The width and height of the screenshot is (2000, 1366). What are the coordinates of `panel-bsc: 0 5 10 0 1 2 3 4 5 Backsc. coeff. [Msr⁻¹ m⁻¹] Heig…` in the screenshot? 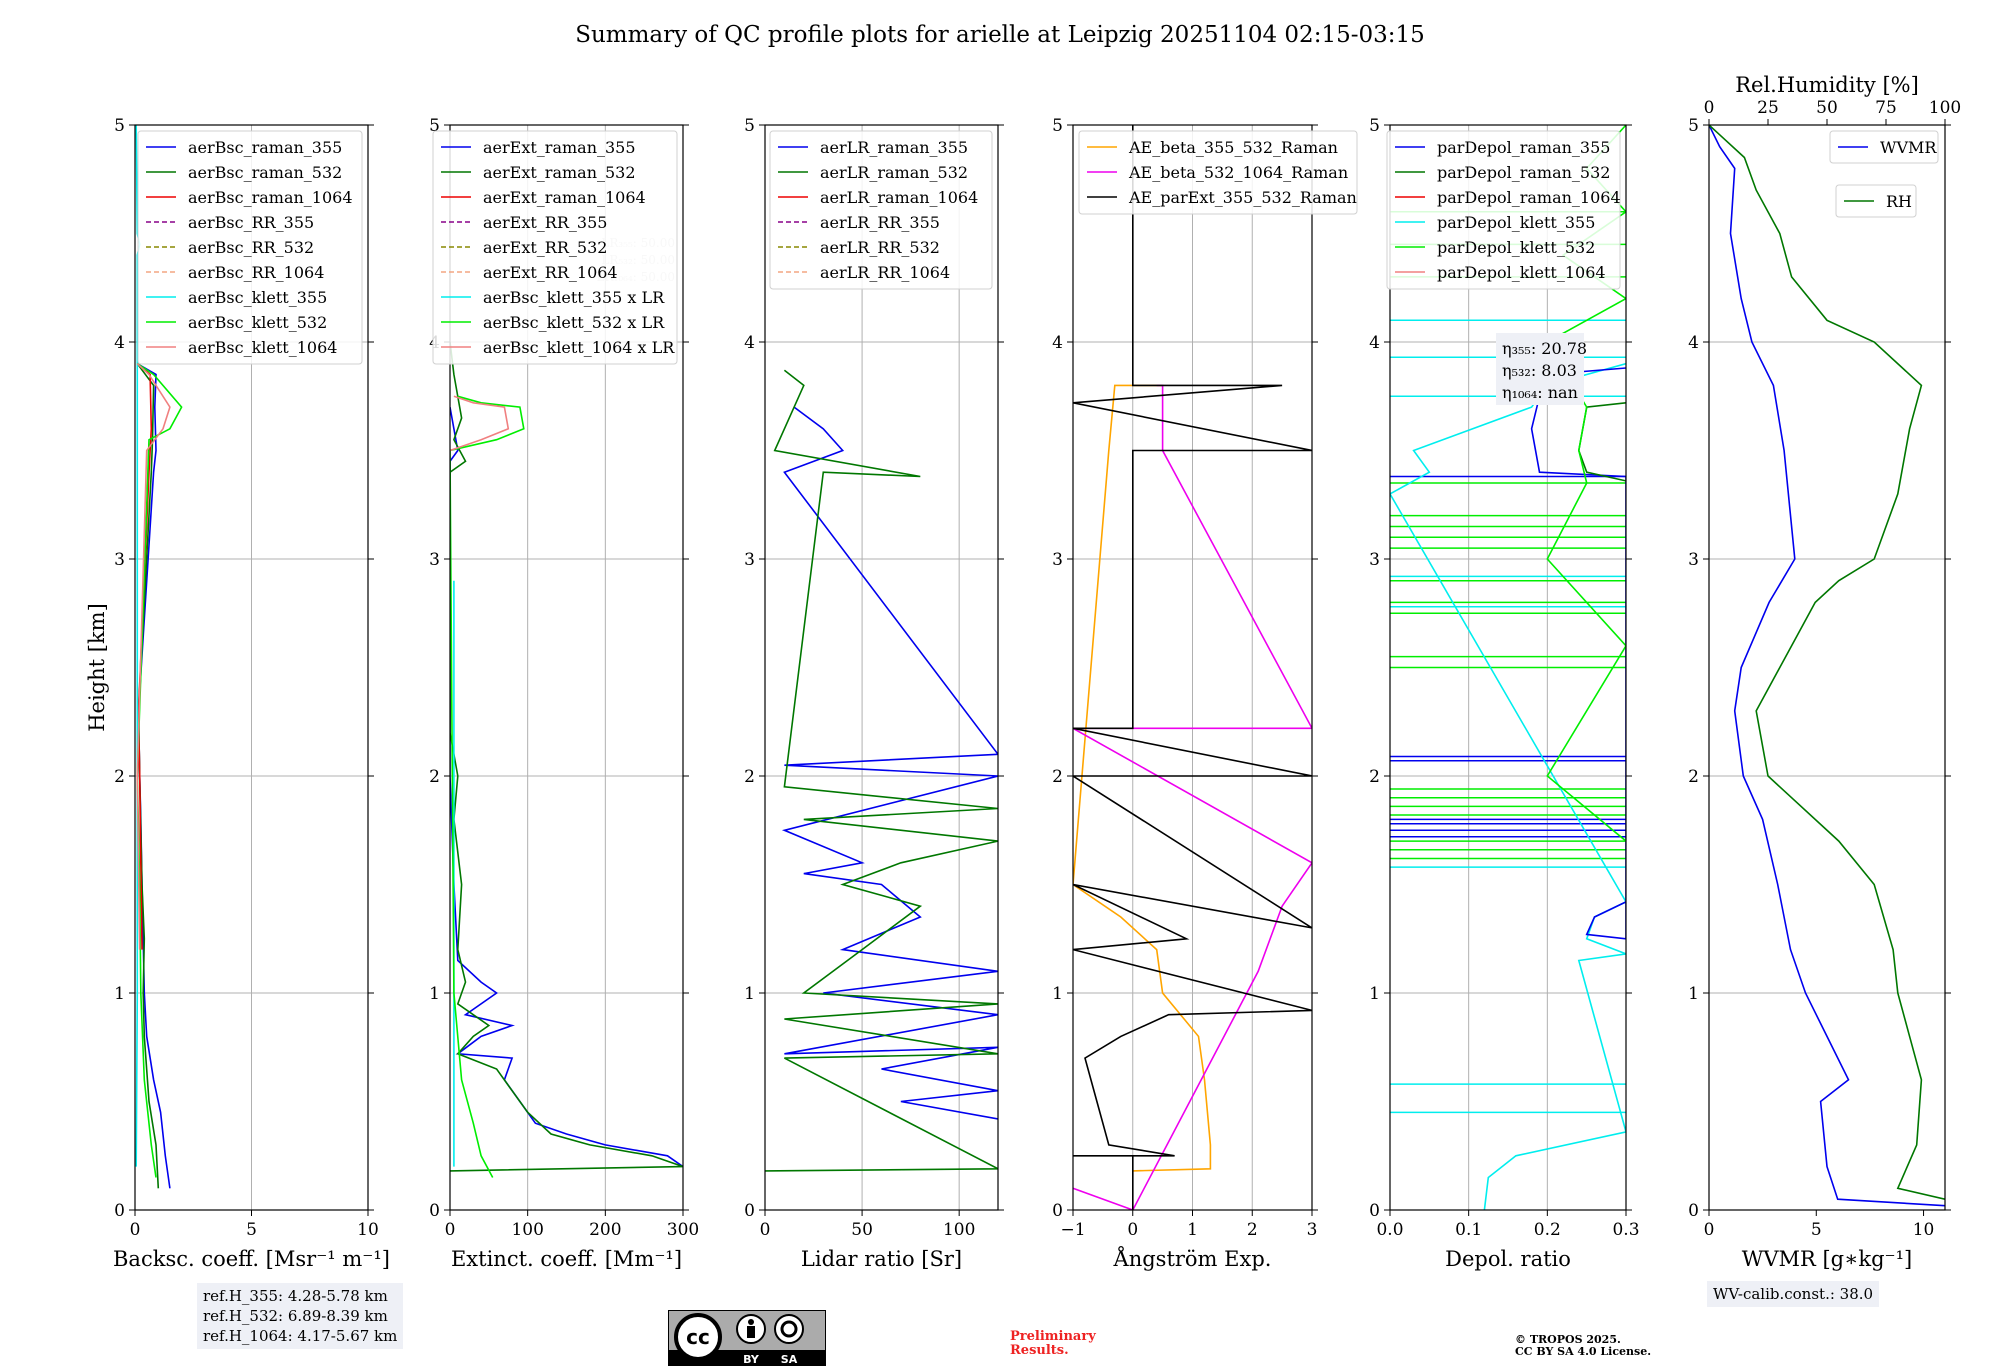 It's located at (237, 693).